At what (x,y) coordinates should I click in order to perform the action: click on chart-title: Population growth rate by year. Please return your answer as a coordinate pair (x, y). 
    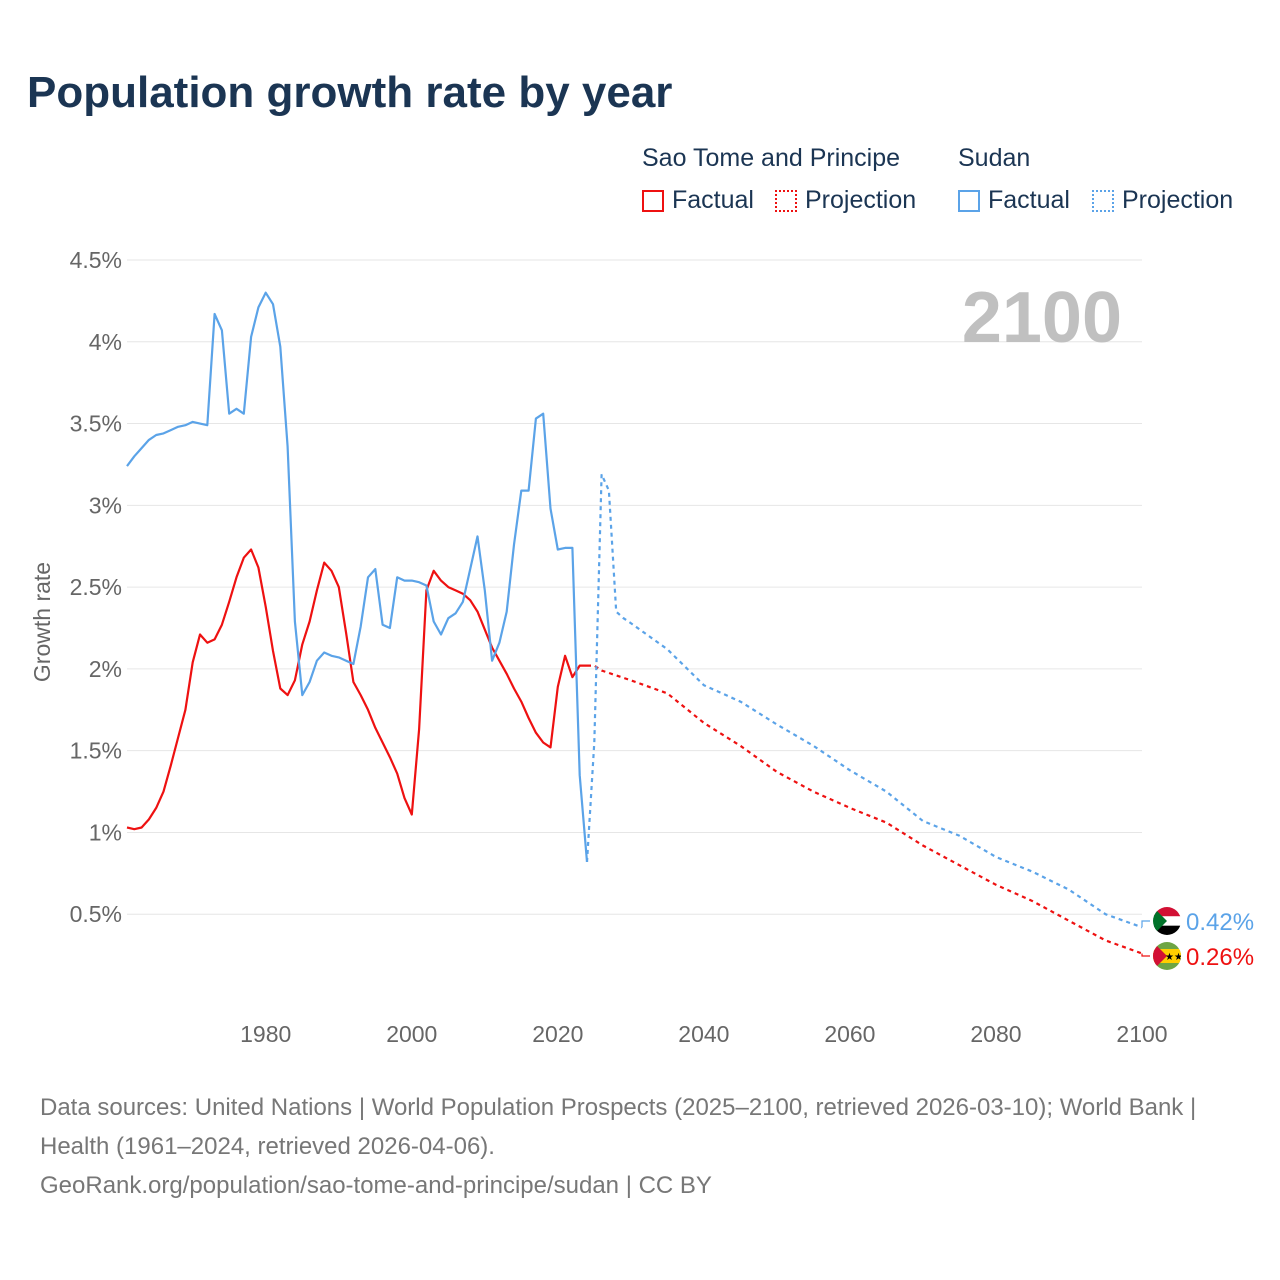
    Looking at the image, I should click on (350, 92).